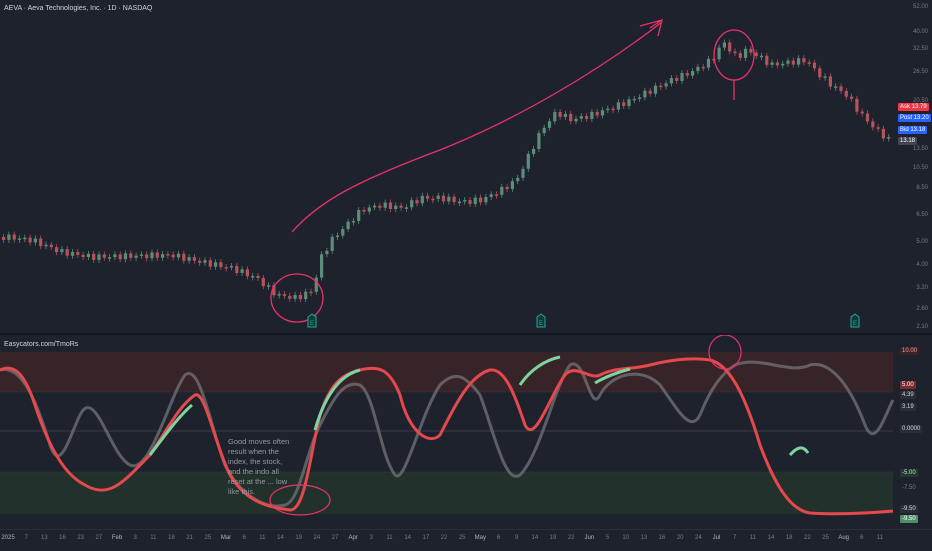 Image resolution: width=932 pixels, height=551 pixels. I want to click on price-tick-label: 52.00, so click(920, 7).